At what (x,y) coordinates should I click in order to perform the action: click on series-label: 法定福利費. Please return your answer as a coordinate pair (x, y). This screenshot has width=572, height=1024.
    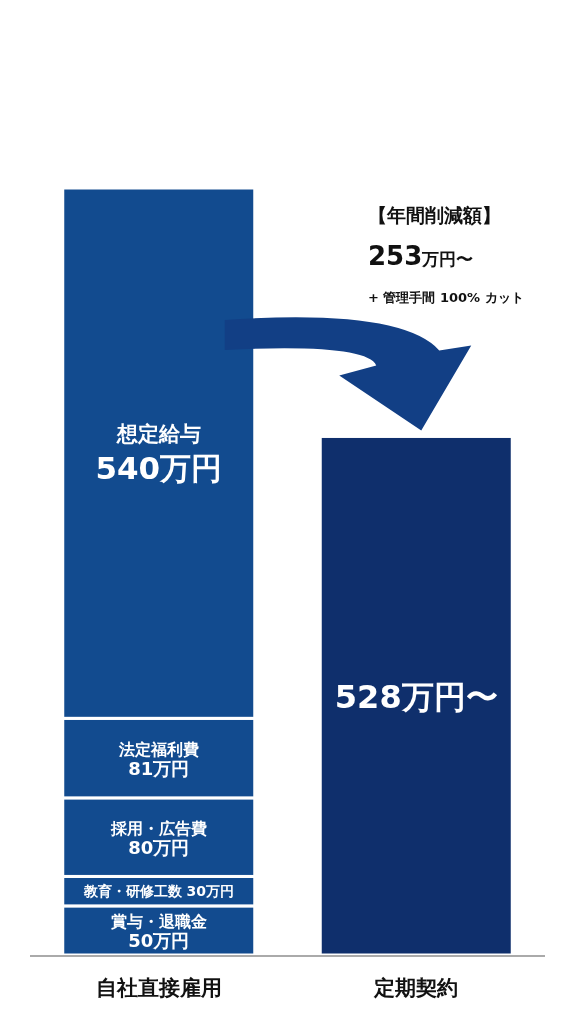
    Looking at the image, I should click on (158, 750).